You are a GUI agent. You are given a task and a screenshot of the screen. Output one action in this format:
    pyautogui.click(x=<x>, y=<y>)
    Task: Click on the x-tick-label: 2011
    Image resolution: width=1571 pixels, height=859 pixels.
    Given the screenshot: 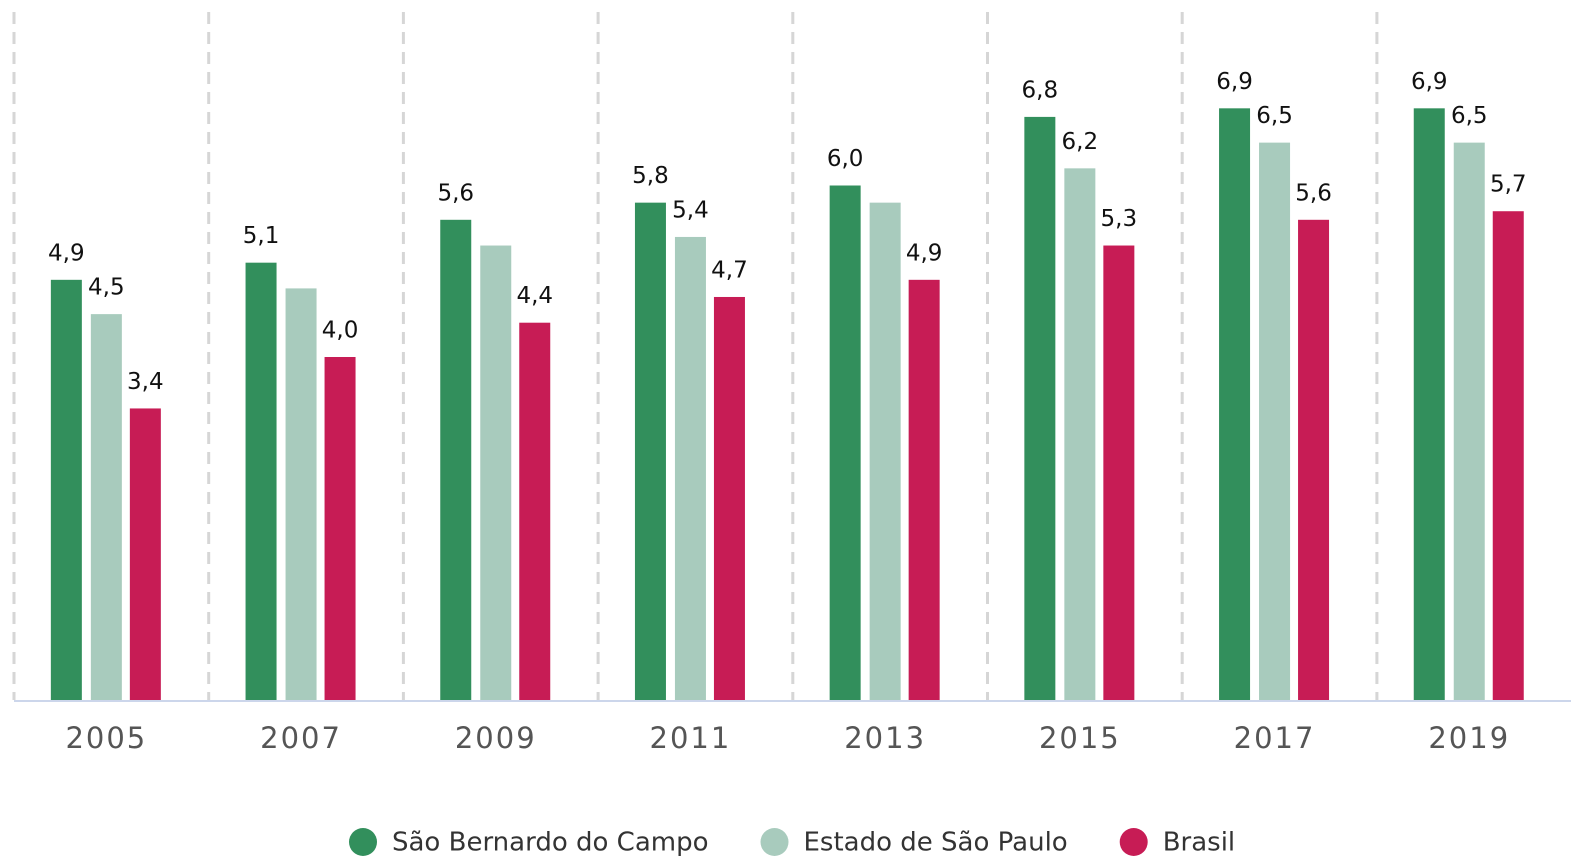 What is the action you would take?
    pyautogui.click(x=691, y=738)
    